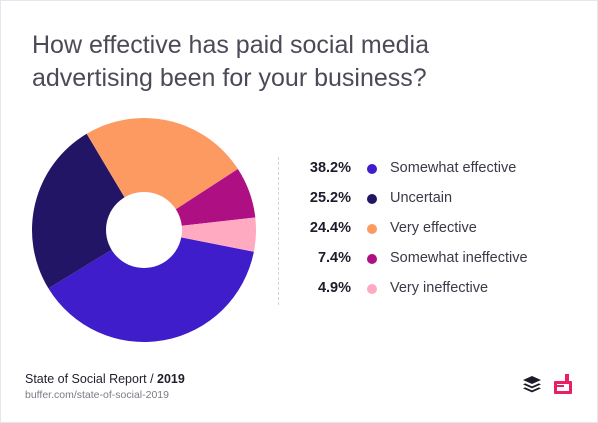 The height and width of the screenshot is (423, 598). I want to click on legend-percent: 25.2%, so click(330, 198).